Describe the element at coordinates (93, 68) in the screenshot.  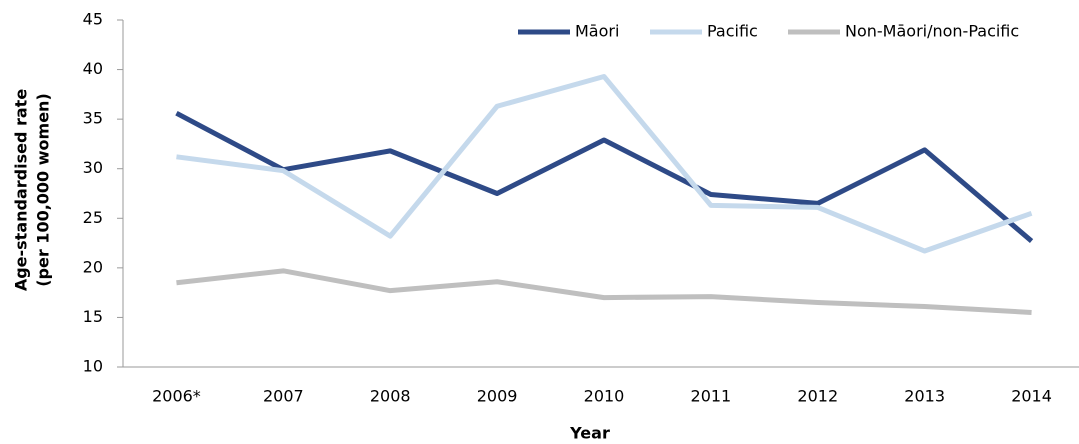
I see `y-tick-label: 40` at that location.